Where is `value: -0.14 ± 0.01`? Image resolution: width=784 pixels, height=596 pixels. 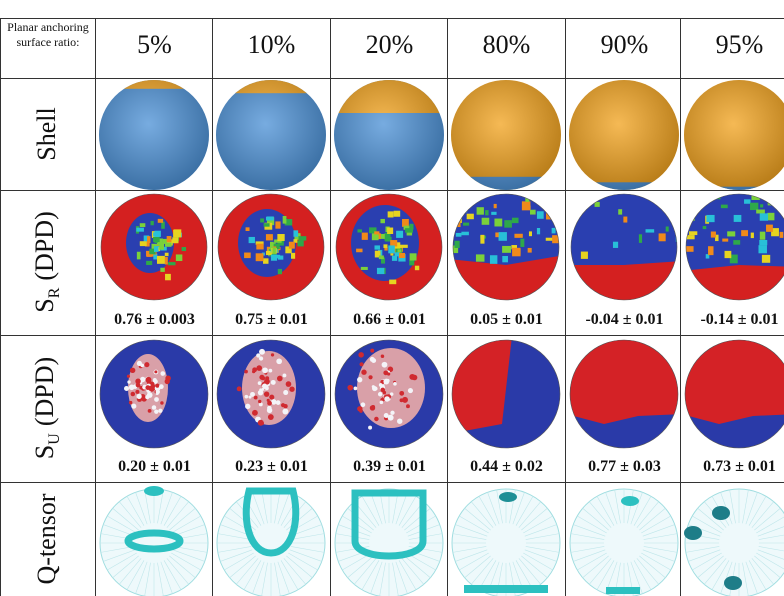
value: -0.14 ± 0.01 is located at coordinates (739, 319).